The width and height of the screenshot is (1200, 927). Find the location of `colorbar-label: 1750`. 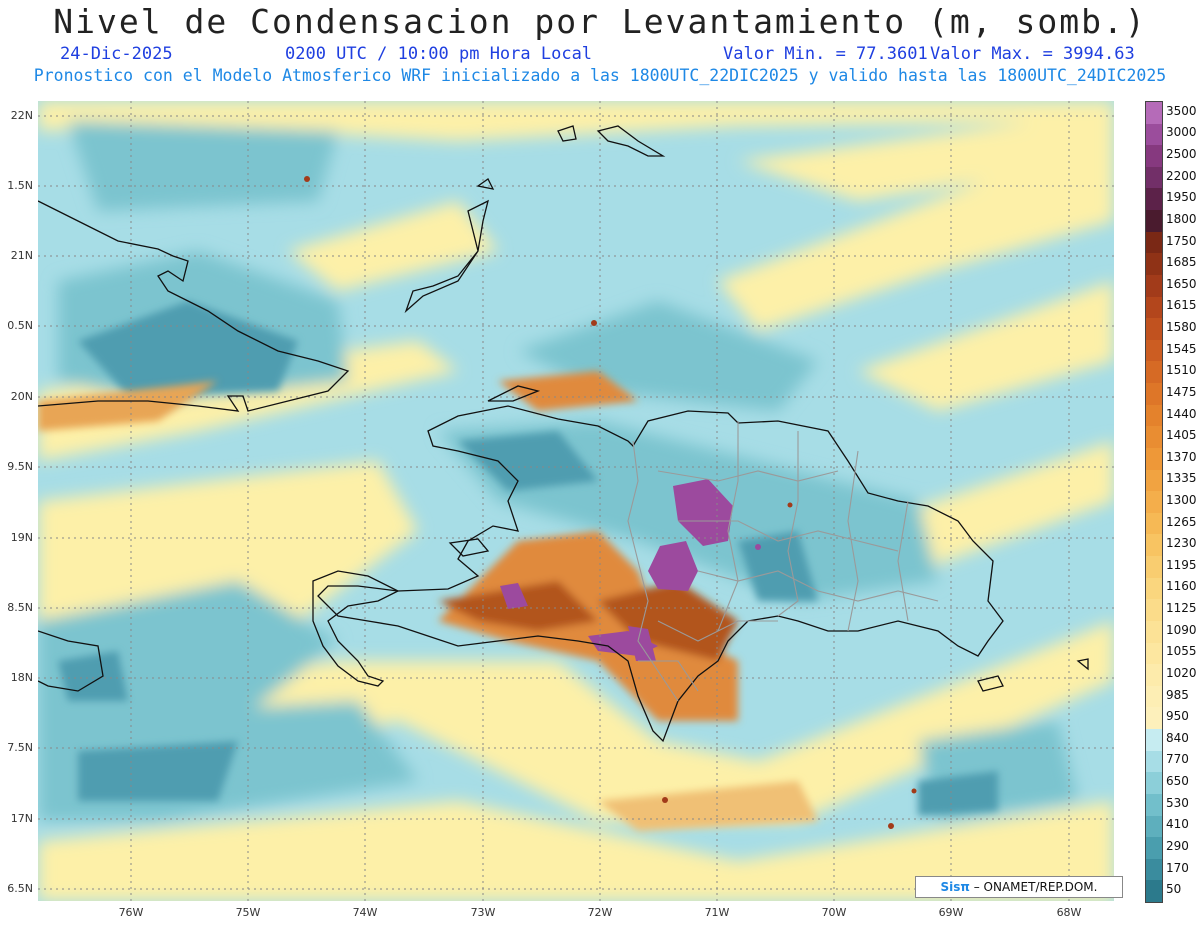

colorbar-label: 1750 is located at coordinates (1181, 240).